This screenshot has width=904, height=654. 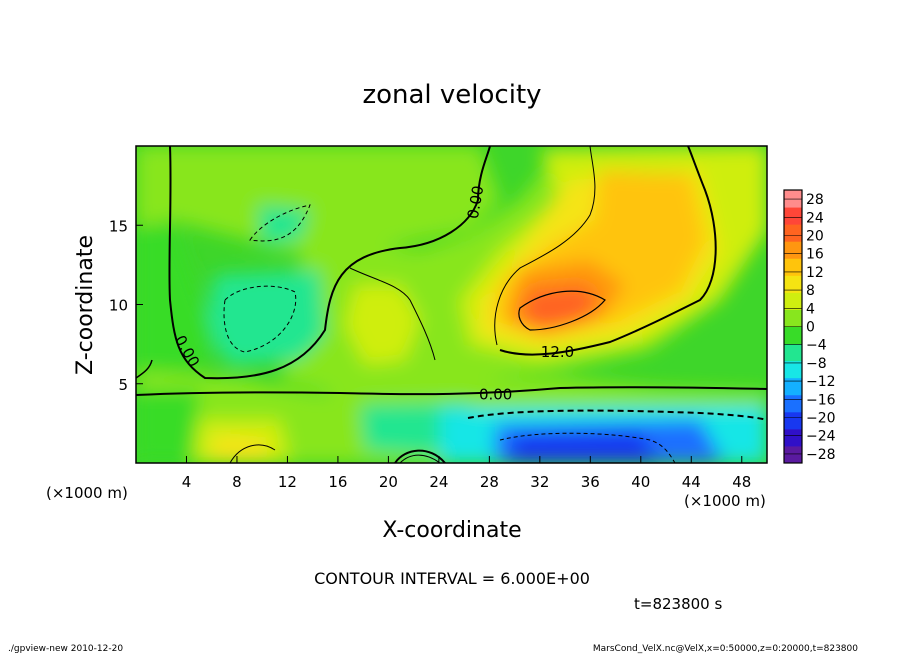 What do you see at coordinates (810, 291) in the screenshot?
I see `colorbar-label: 8` at bounding box center [810, 291].